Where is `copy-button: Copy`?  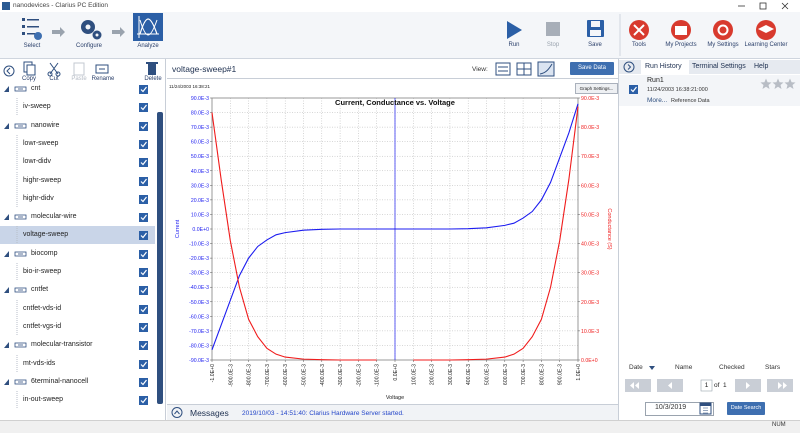 copy-button: Copy is located at coordinates (28, 79).